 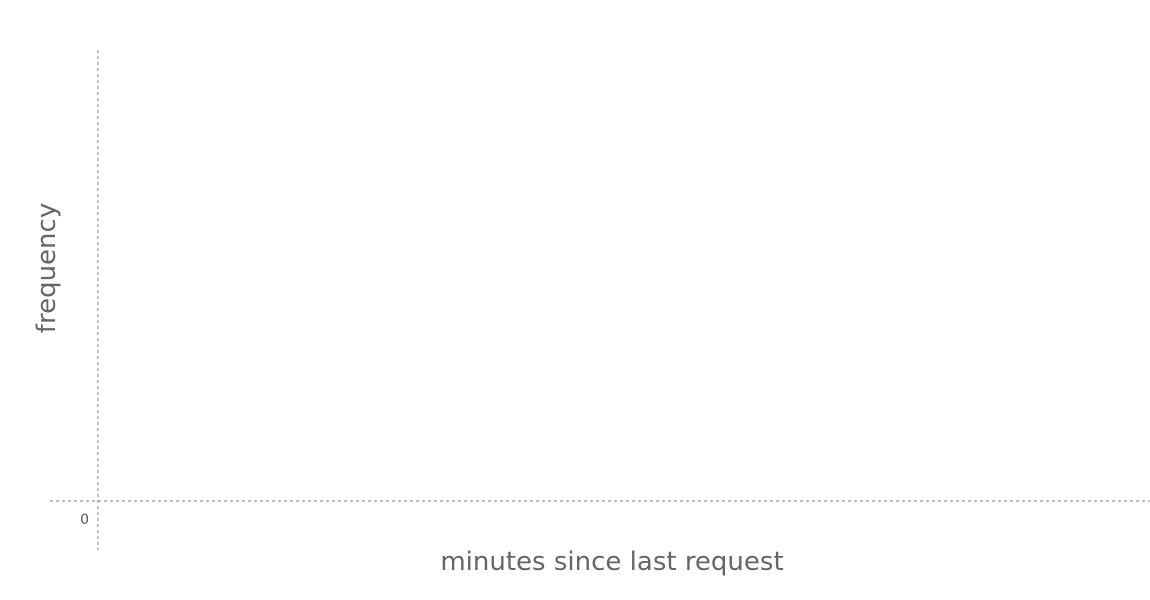 I want to click on x-tick-labels: 0586062, so click(x=84, y=520).